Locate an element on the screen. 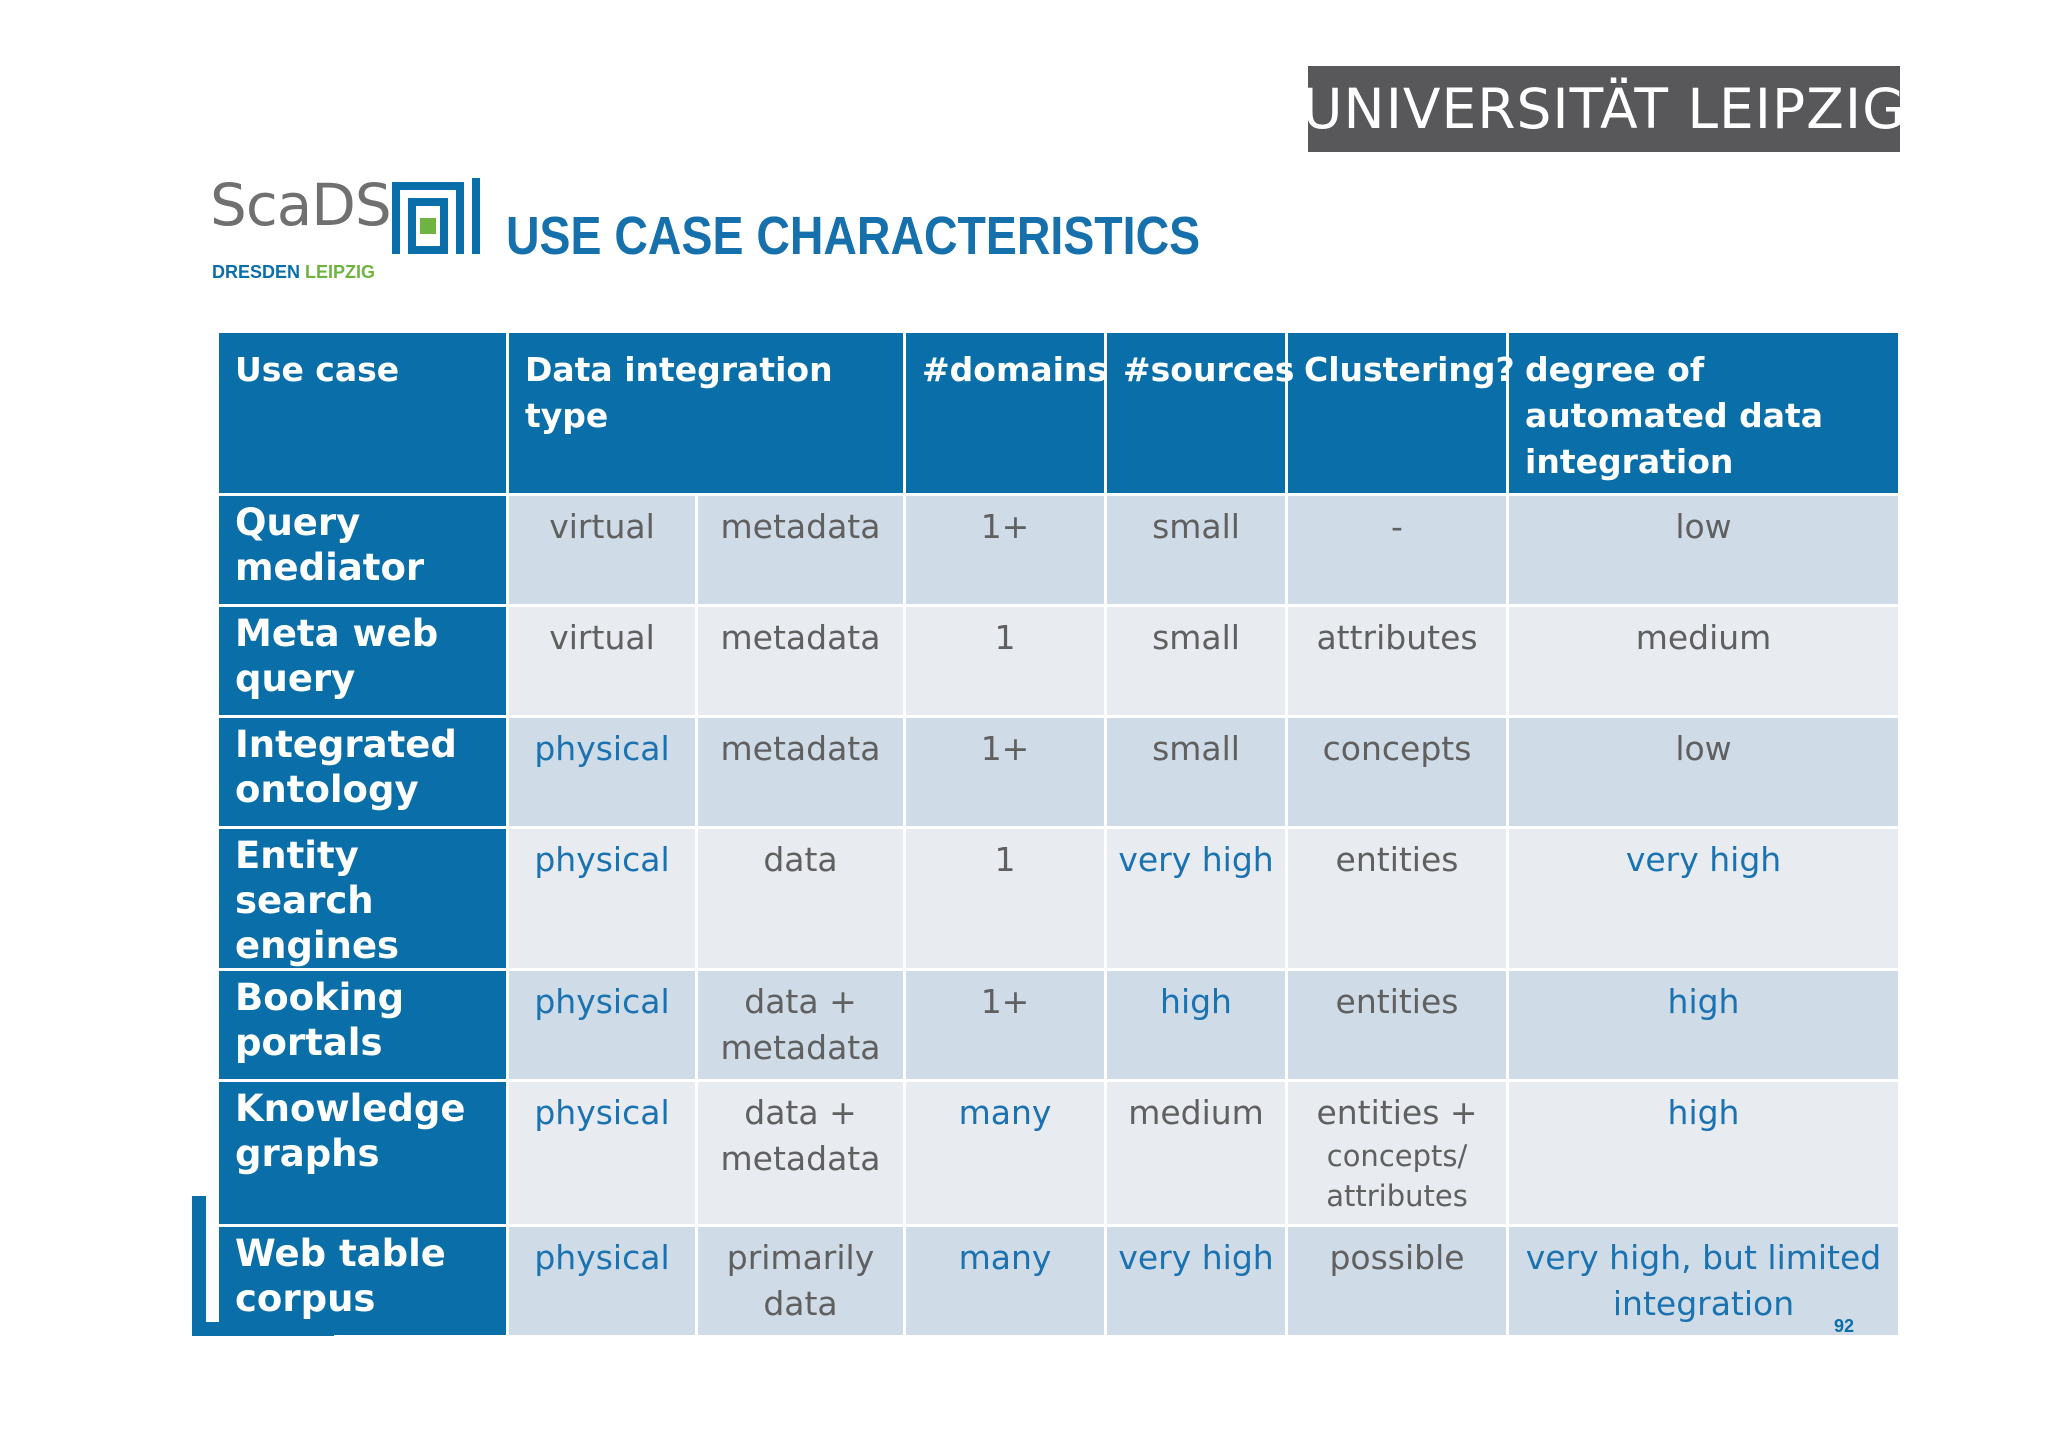 This screenshot has width=2048, height=1448. use-case-cell: Booking portals is located at coordinates (362, 1025).